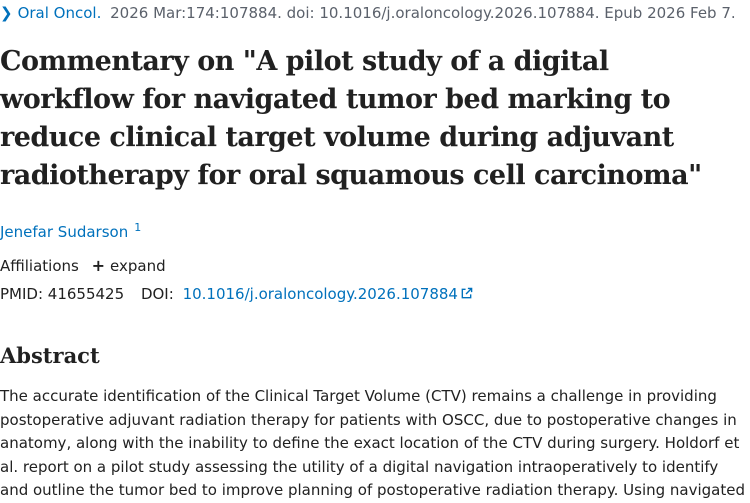 The height and width of the screenshot is (503, 750). What do you see at coordinates (320, 294) in the screenshot?
I see `doi-value: 10.1016/j.oraloncology.2026.107884` at bounding box center [320, 294].